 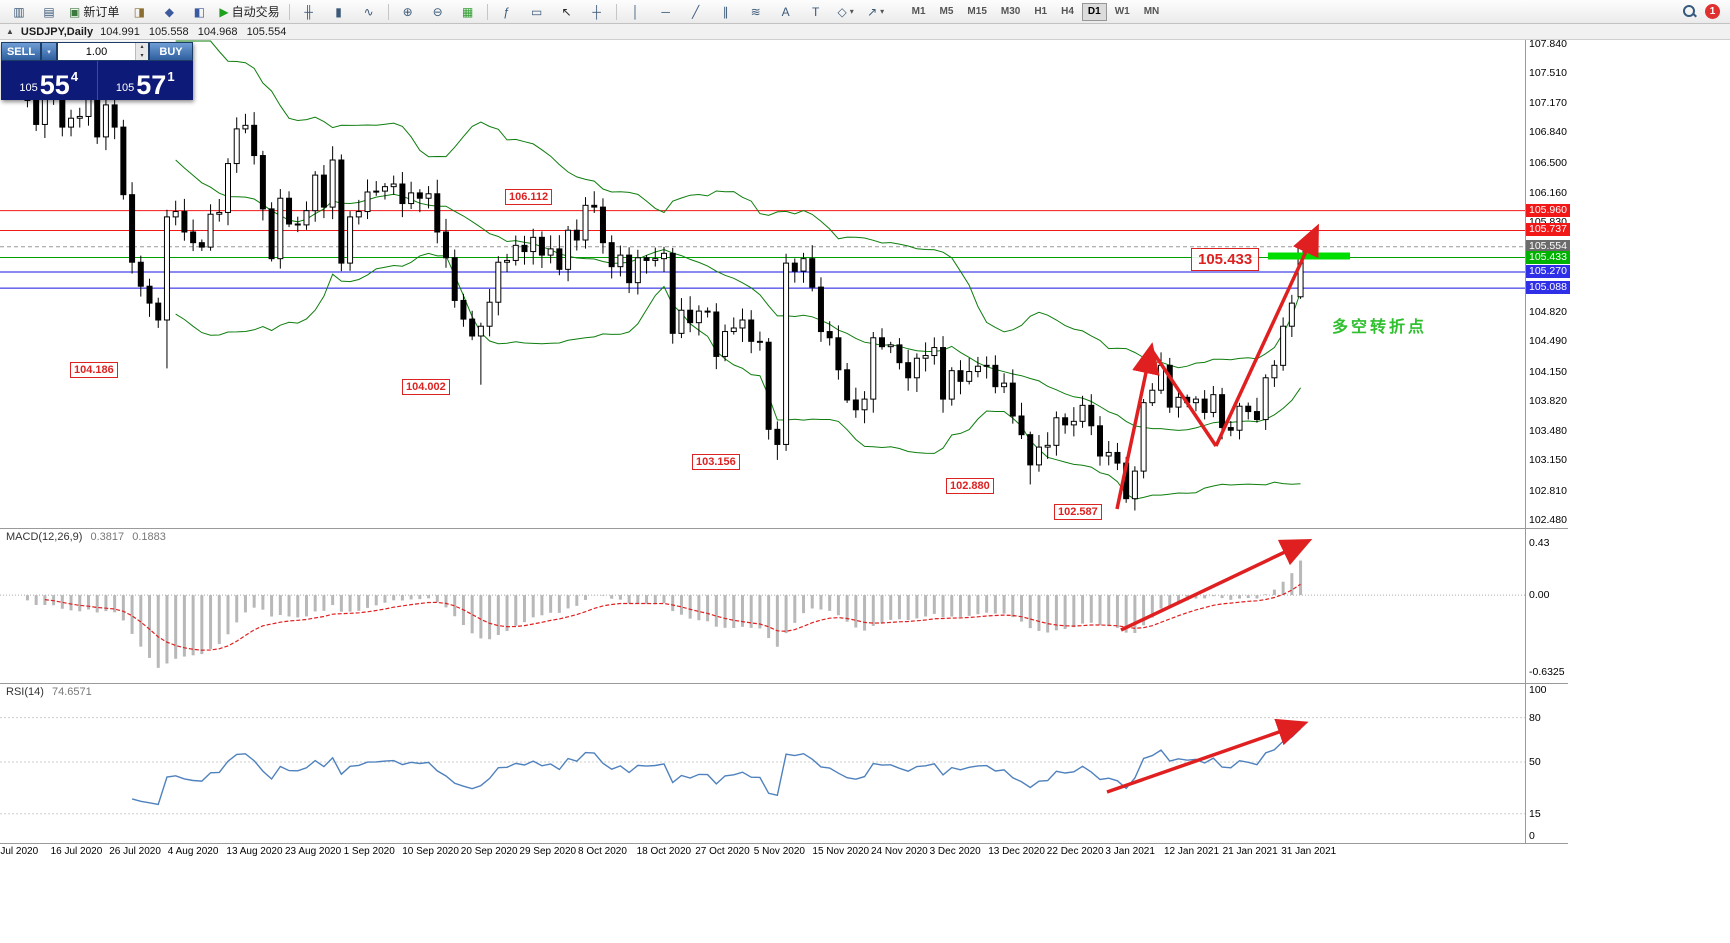 What do you see at coordinates (125, 88) in the screenshot?
I see `buy-price-prefix: 105` at bounding box center [125, 88].